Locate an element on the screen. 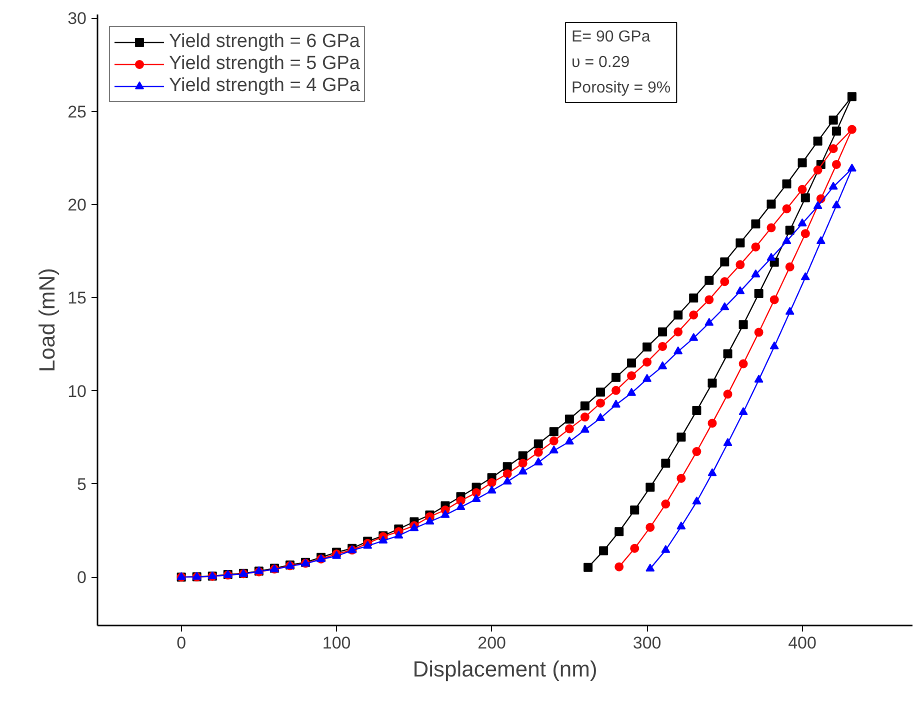  y-tick-label: 30 is located at coordinates (77, 18).